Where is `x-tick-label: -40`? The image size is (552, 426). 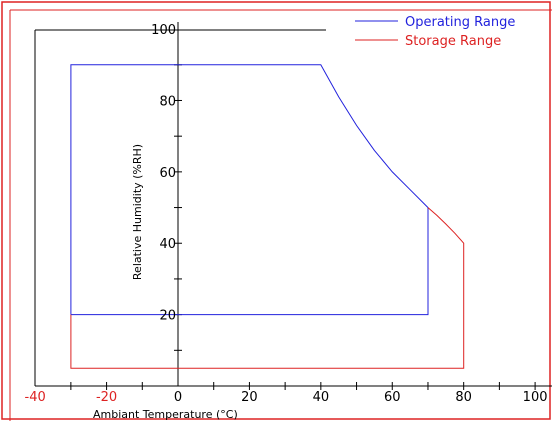 x-tick-label: -40 is located at coordinates (35, 397).